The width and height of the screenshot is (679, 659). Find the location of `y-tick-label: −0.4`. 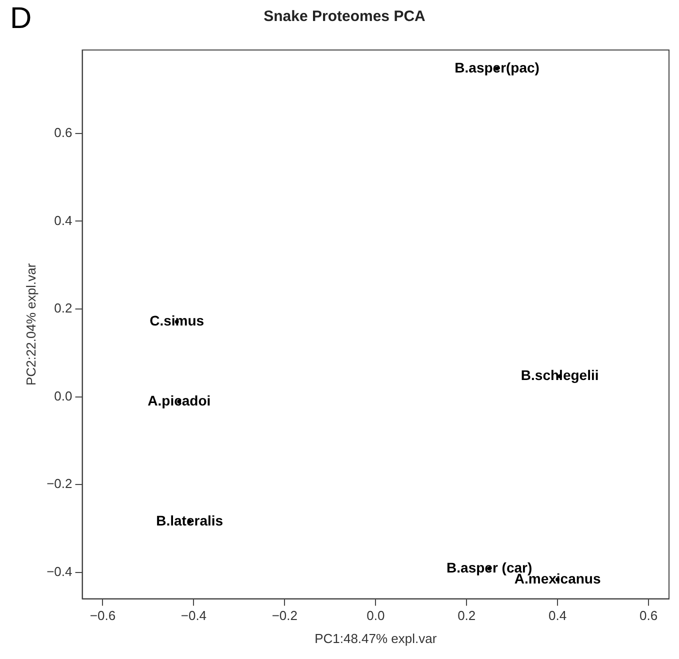

y-tick-label: −0.4 is located at coordinates (59, 572).